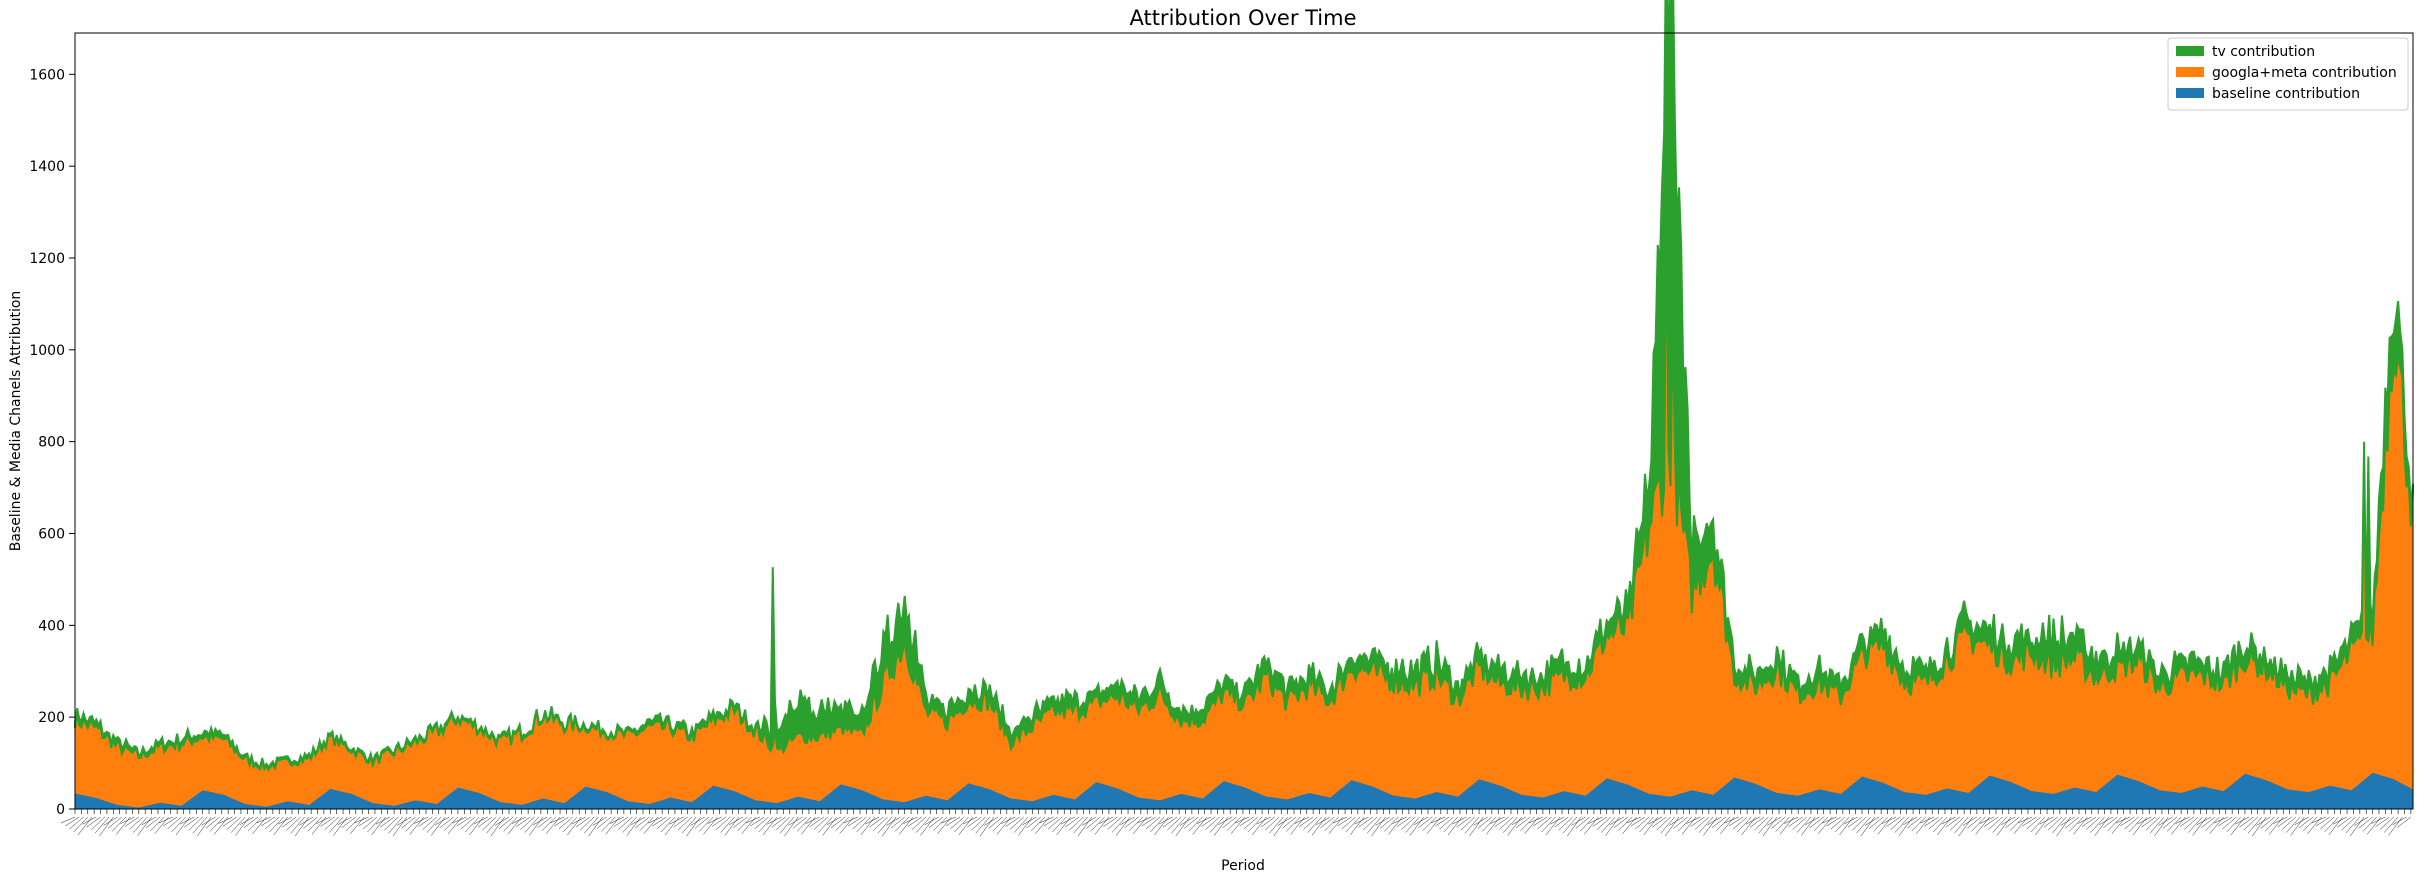  What do you see at coordinates (2286, 94) in the screenshot?
I see `legend-entry: baseline contribution` at bounding box center [2286, 94].